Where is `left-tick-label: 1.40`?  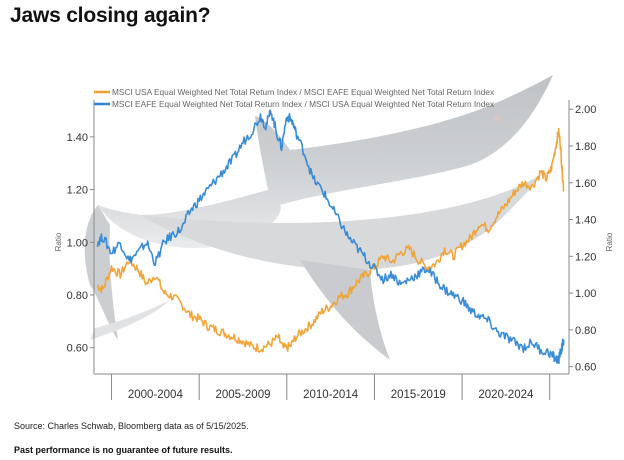
left-tick-label: 1.40 is located at coordinates (77, 138).